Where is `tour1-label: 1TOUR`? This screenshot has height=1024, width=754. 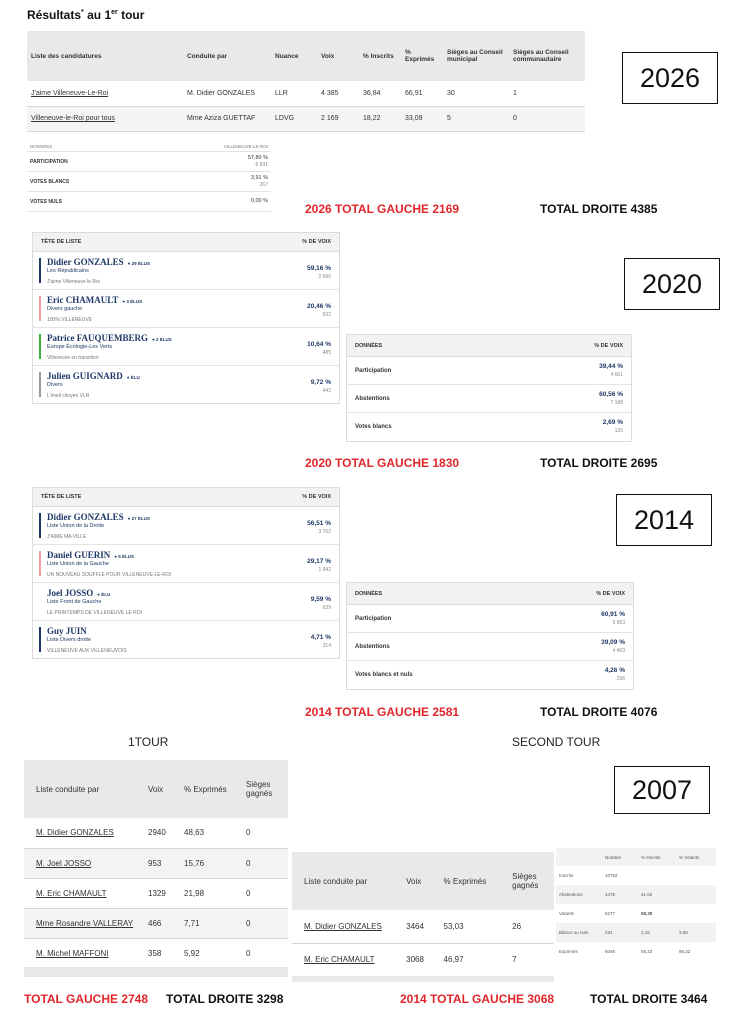 tour1-label: 1TOUR is located at coordinates (148, 742).